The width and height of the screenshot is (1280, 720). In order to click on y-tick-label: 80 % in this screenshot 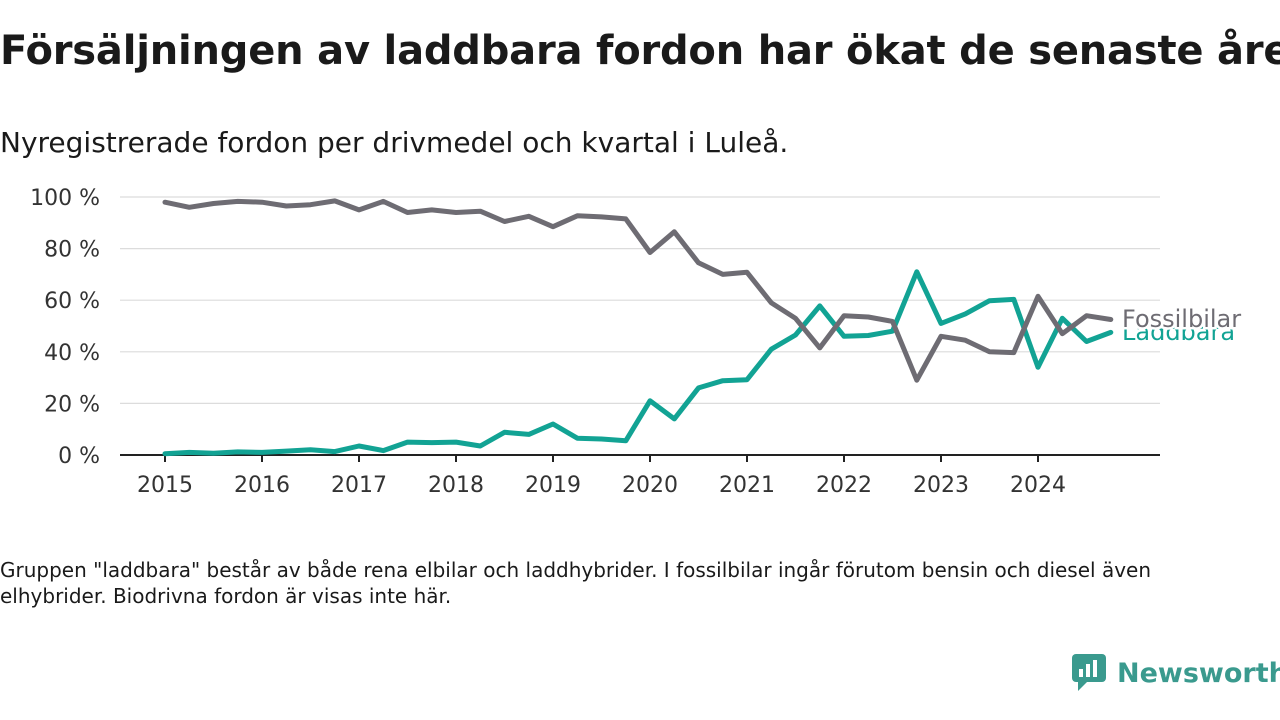, I will do `click(72, 250)`.